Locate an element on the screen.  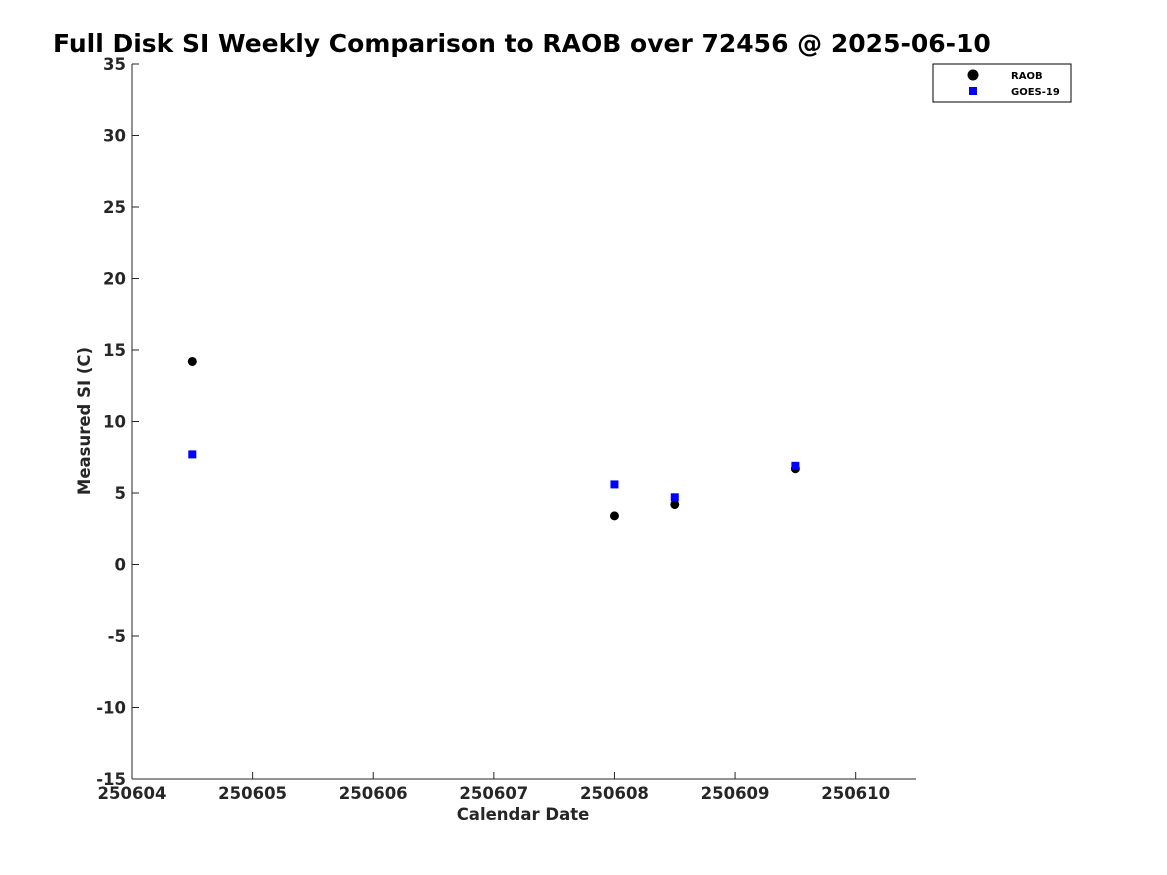
x-tick-label: 250608 is located at coordinates (614, 793).